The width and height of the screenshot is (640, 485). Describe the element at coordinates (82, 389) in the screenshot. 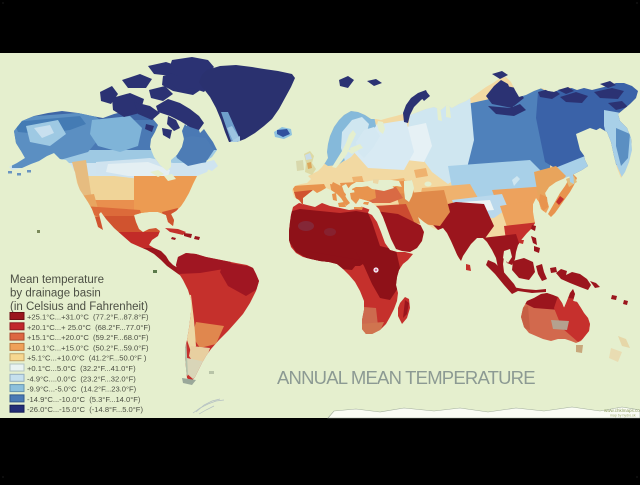

I see `svg-text:-9.9°C...-5.0°C (14.2°F...23.: -9.9°C...-5.0°C (14.2°F...23.0°F)` at that location.